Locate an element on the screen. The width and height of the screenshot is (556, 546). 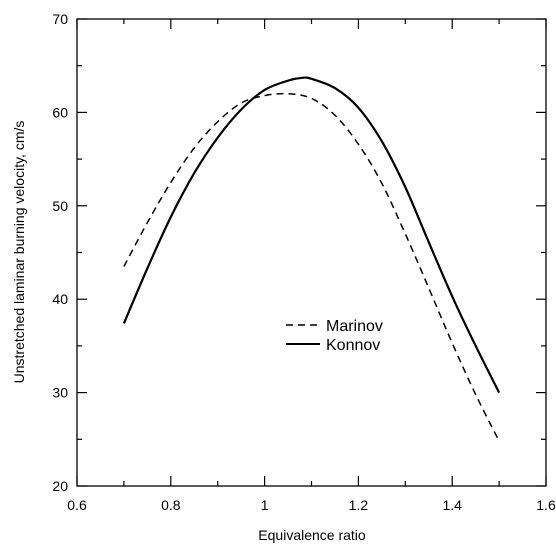
legend-label-konnov: Konnov is located at coordinates (353, 345).